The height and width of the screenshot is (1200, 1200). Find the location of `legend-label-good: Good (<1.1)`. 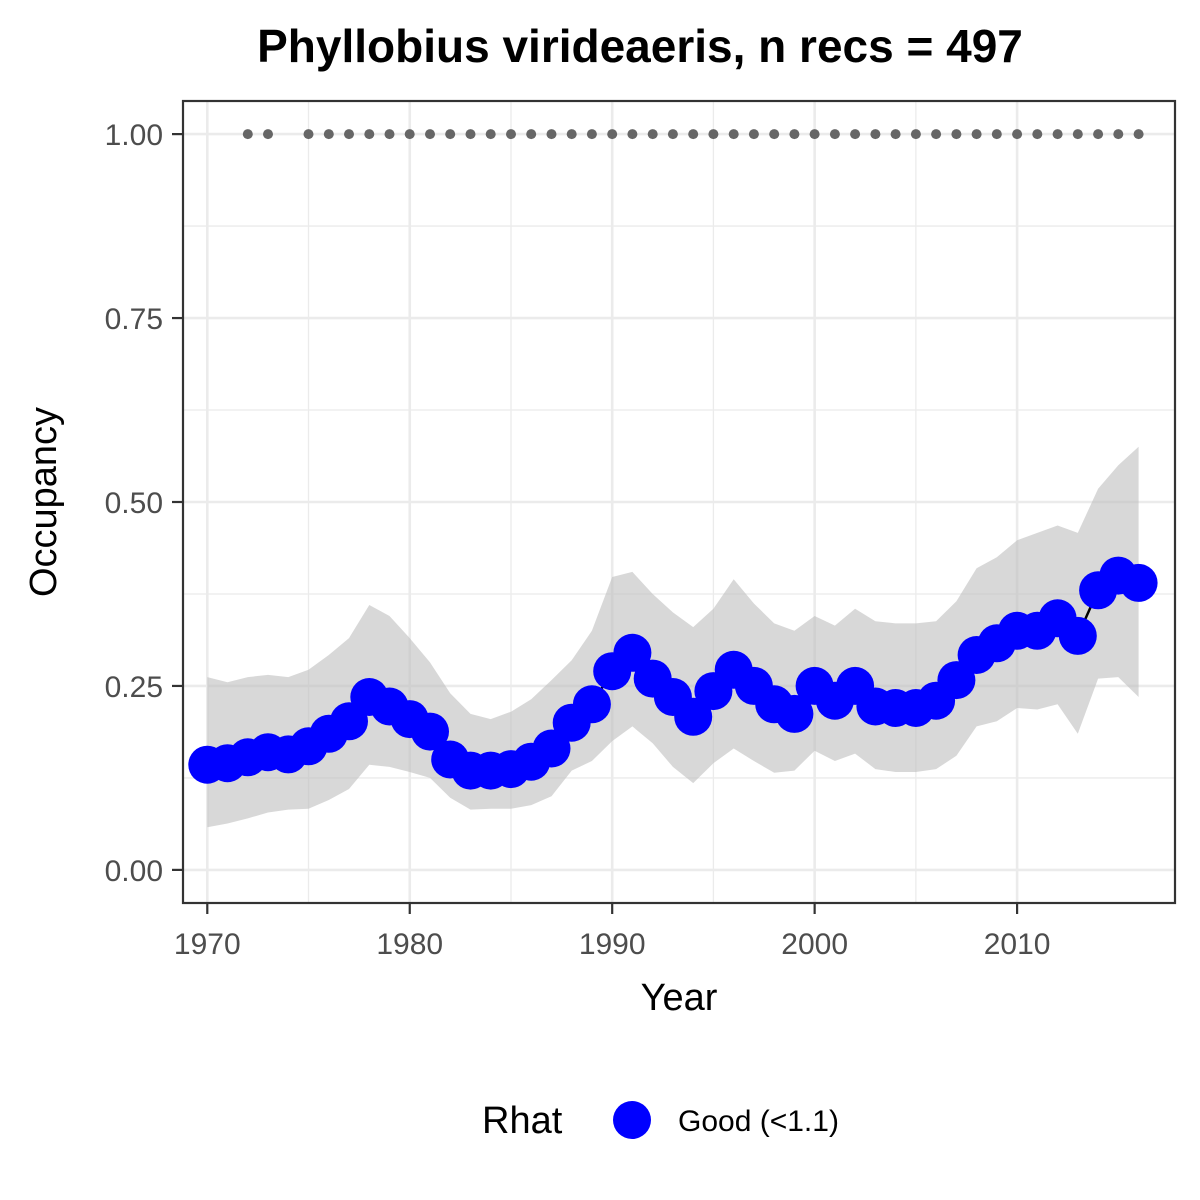

legend-label-good: Good (<1.1) is located at coordinates (758, 1121).